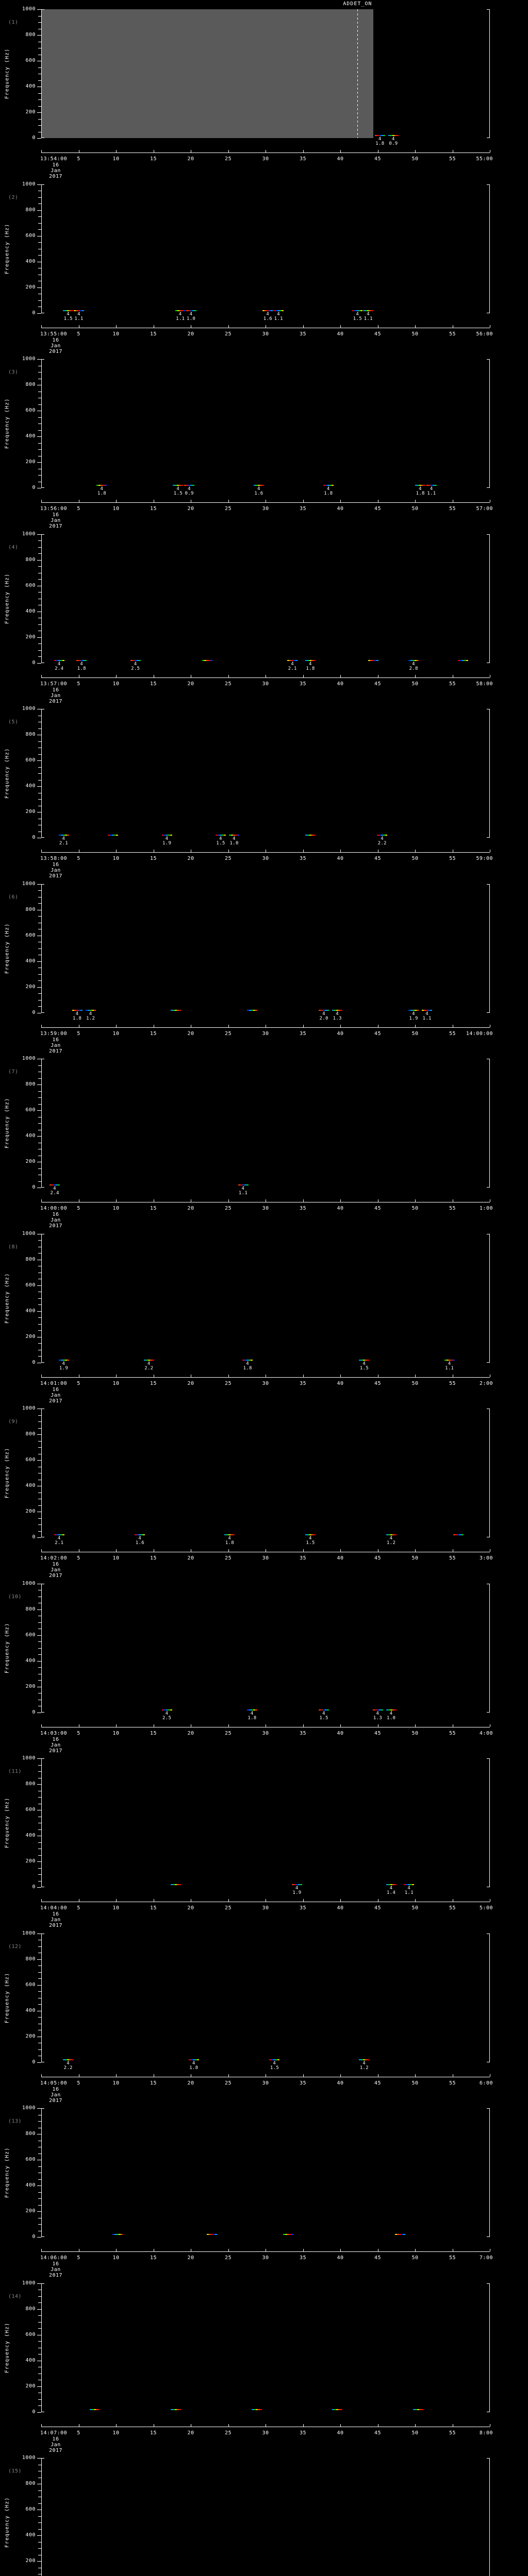 Image resolution: width=528 pixels, height=2576 pixels. What do you see at coordinates (31, 1337) in the screenshot?
I see `y-axis-tick-label: 200` at bounding box center [31, 1337].